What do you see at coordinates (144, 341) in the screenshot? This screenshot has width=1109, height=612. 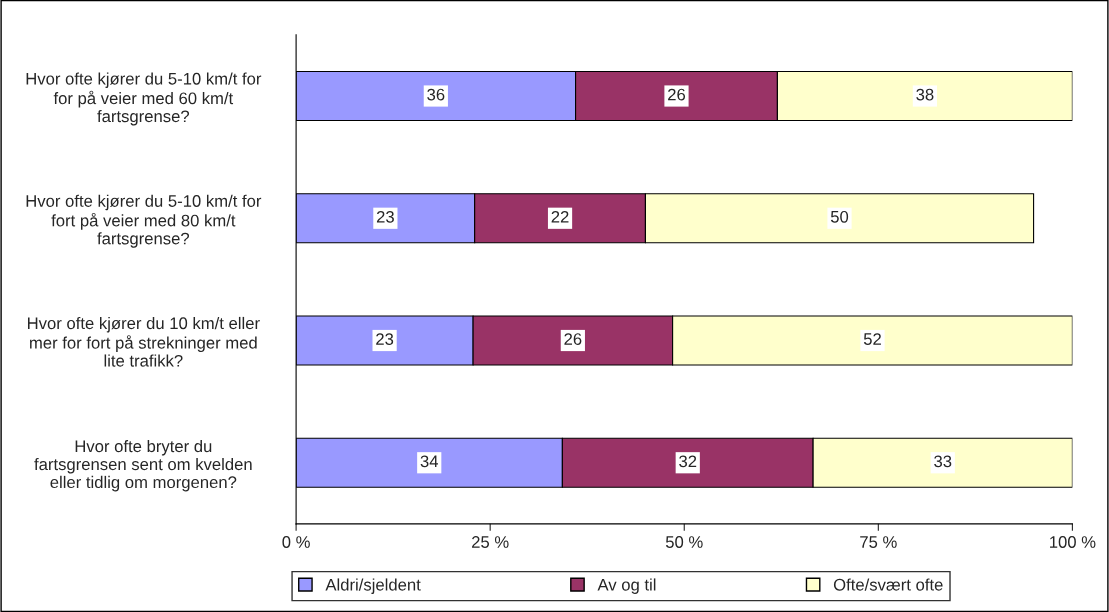 I see `y-tick-label: Hvor ofte kjører du 10 km/t eller mer for fort på strekninger med lite trafikk?` at bounding box center [144, 341].